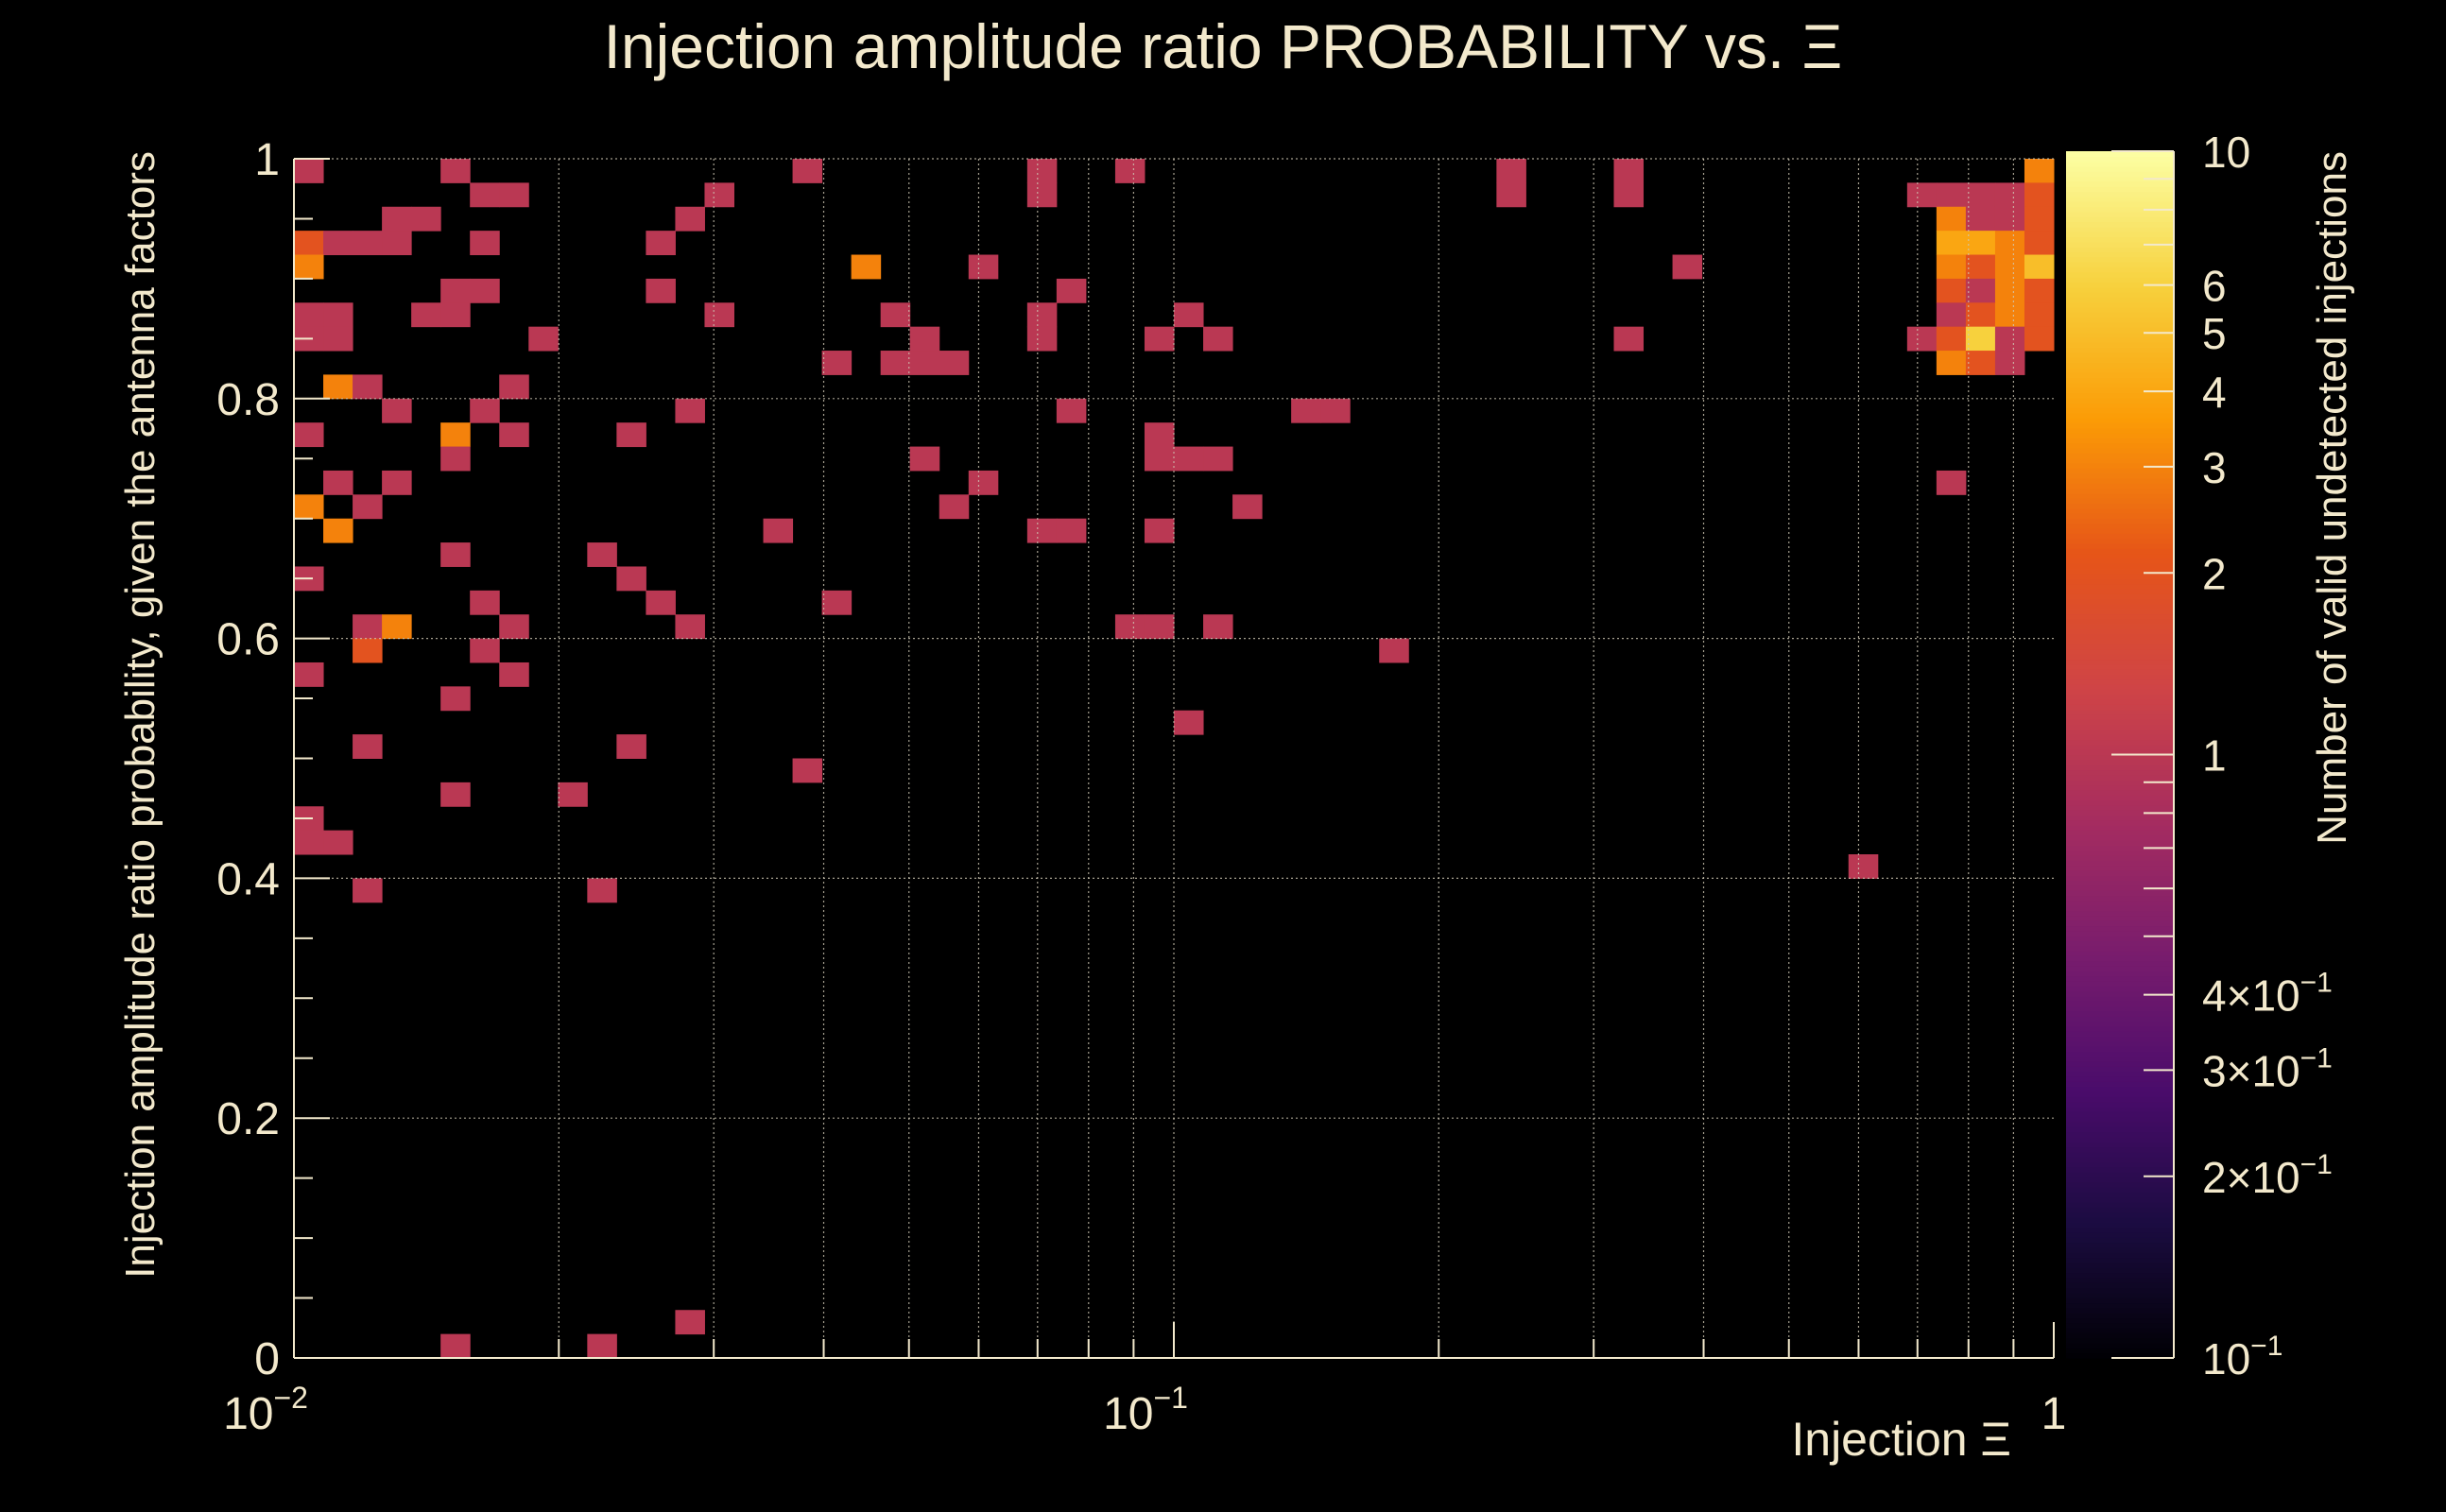 Image resolution: width=2446 pixels, height=1512 pixels. What do you see at coordinates (248, 640) in the screenshot?
I see `y-tick-label: 0.6` at bounding box center [248, 640].